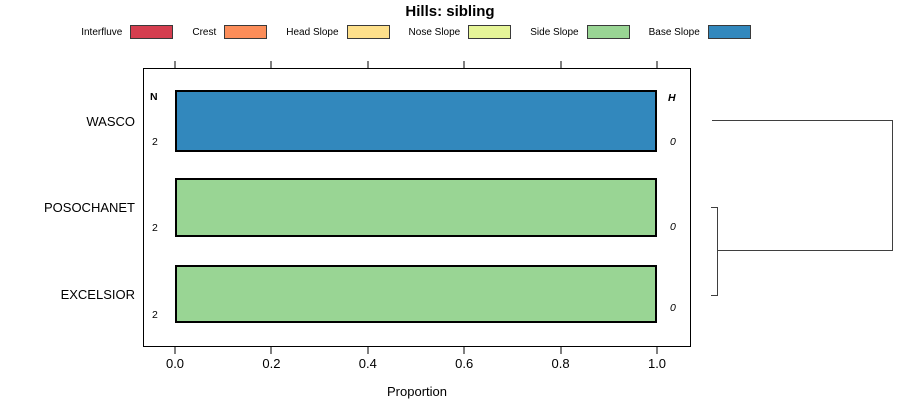 The image size is (900, 420). I want to click on x-axis-top-ticks, so click(416, 64).